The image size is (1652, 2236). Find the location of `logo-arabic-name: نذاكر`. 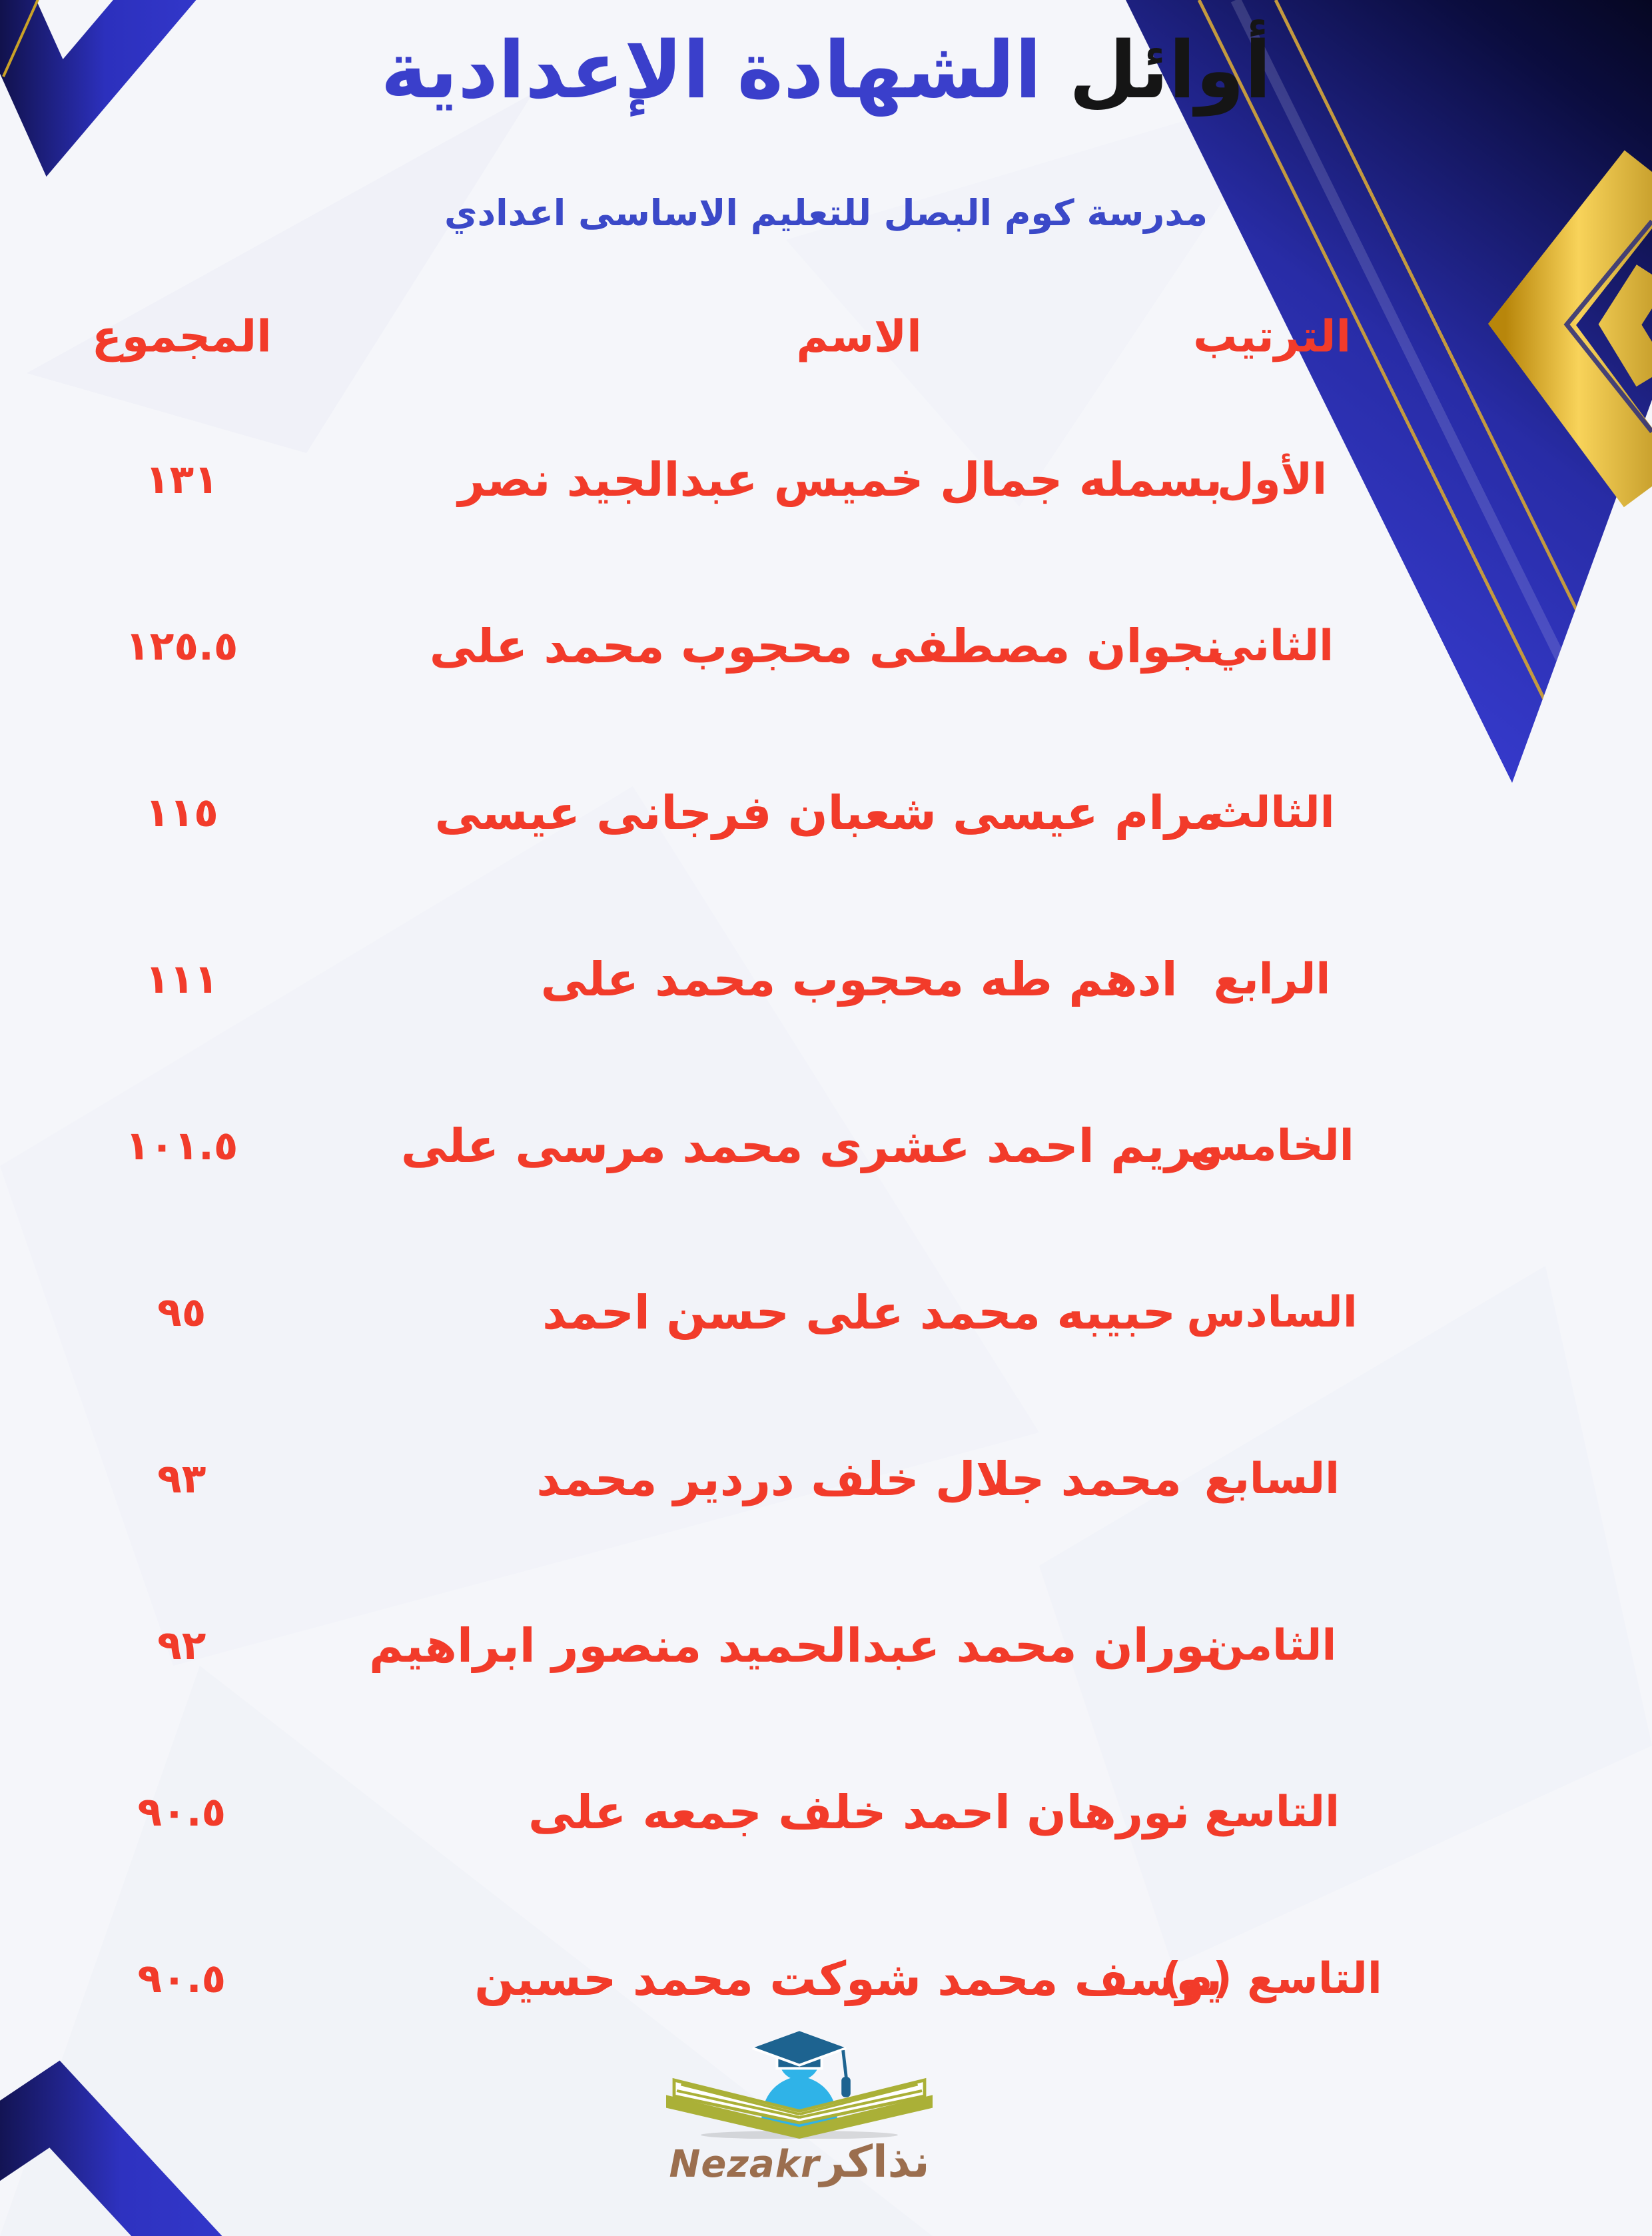

logo-arabic-name: نذاكر is located at coordinates (874, 2161).